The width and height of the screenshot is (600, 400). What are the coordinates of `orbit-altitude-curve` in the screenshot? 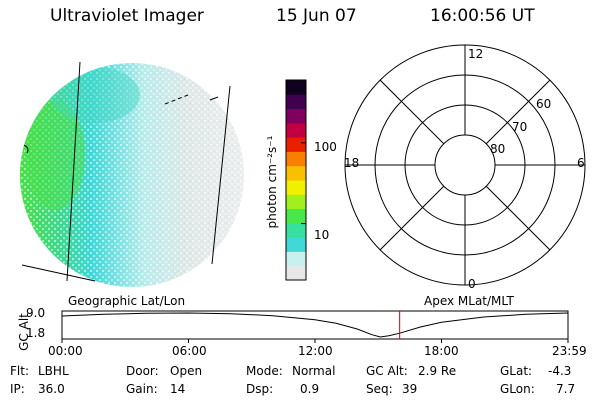 It's located at (315, 325).